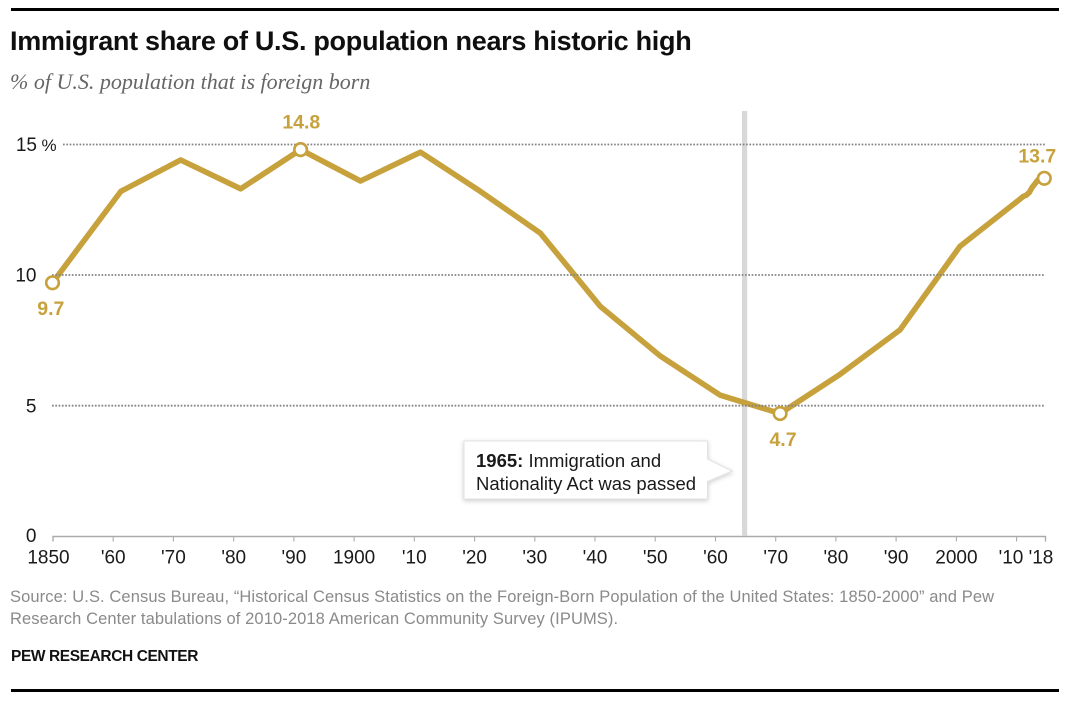 The height and width of the screenshot is (701, 1080). Describe the element at coordinates (48, 558) in the screenshot. I see `svg-text: 1850` at that location.